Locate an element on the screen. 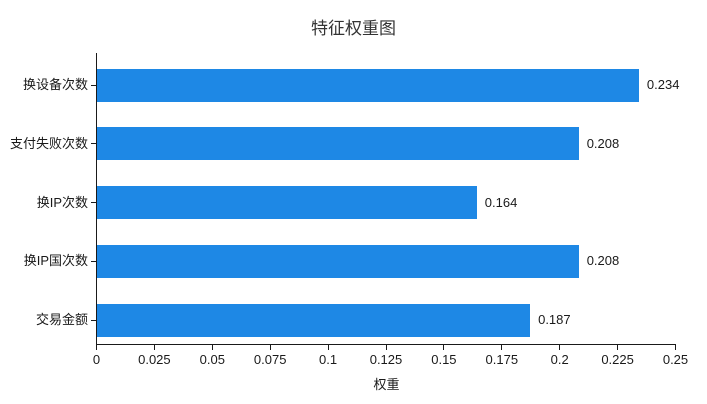  x-tick-label: 0.075 is located at coordinates (270, 359).